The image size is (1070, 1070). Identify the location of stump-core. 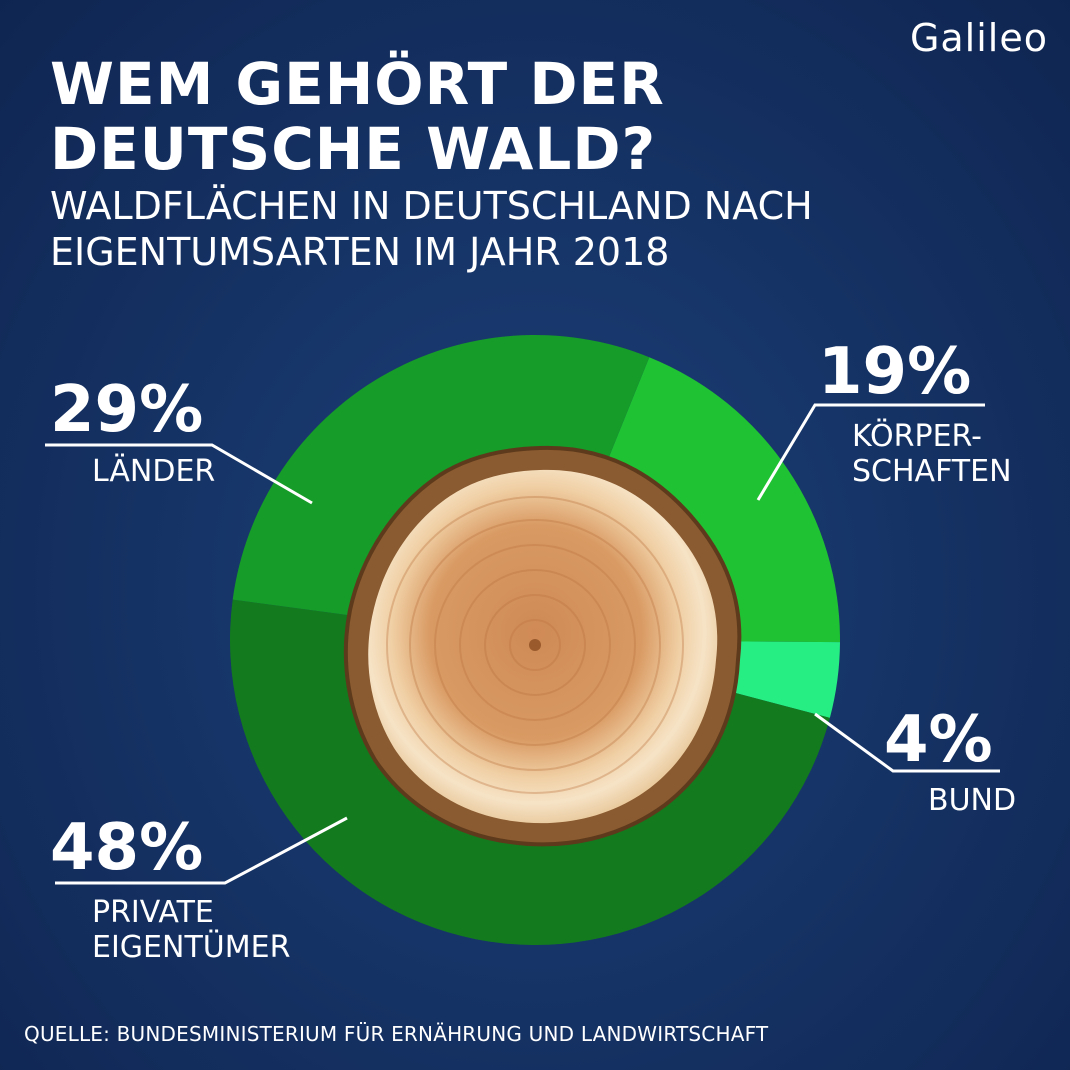
(535, 645).